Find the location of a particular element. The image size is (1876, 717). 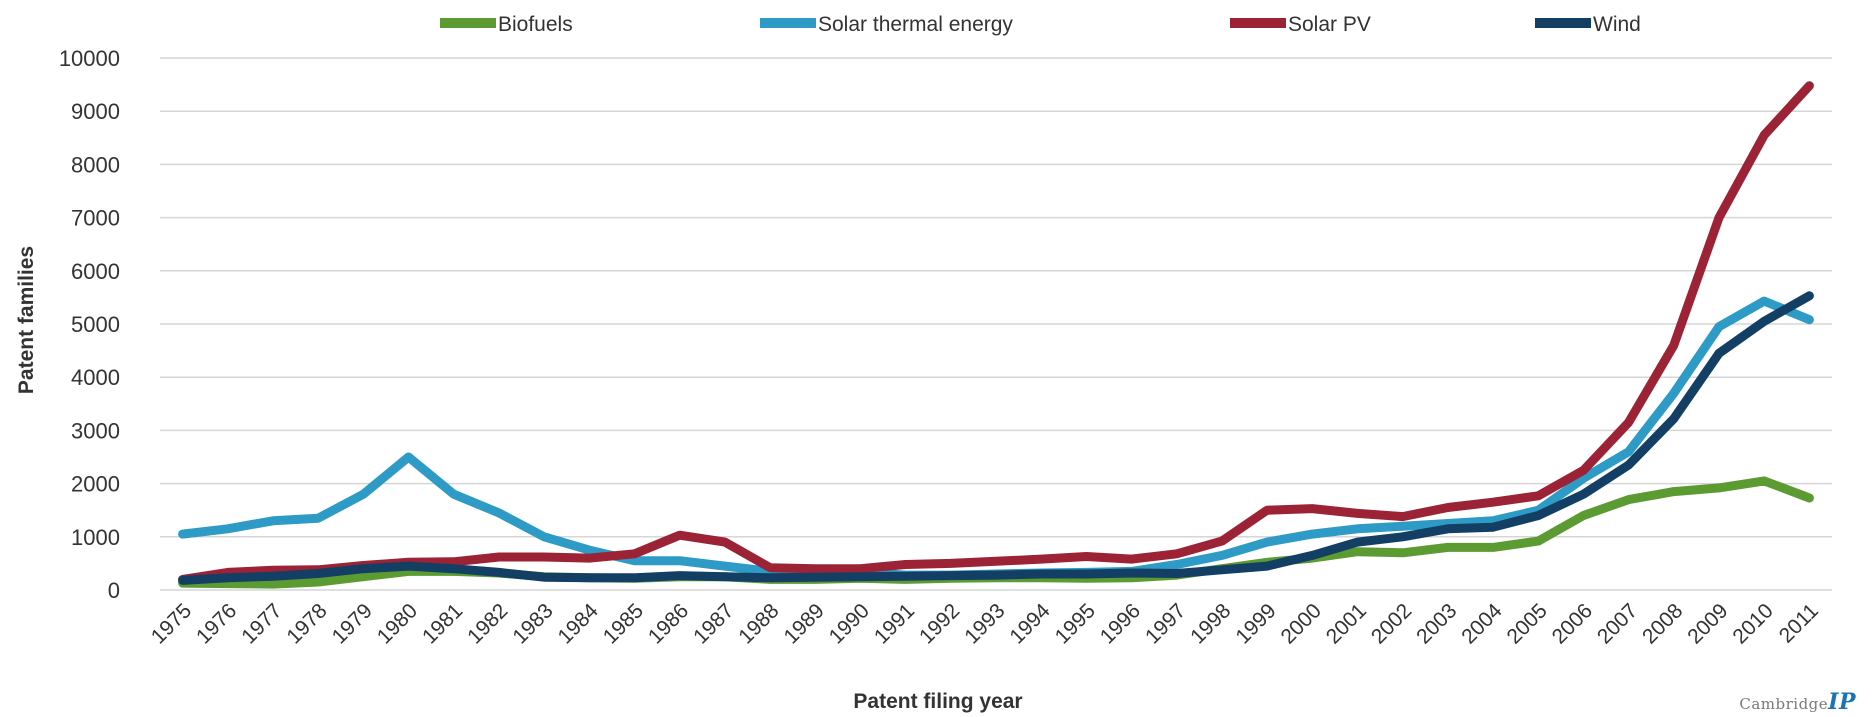

y-tick-label: 9000 is located at coordinates (95, 111).